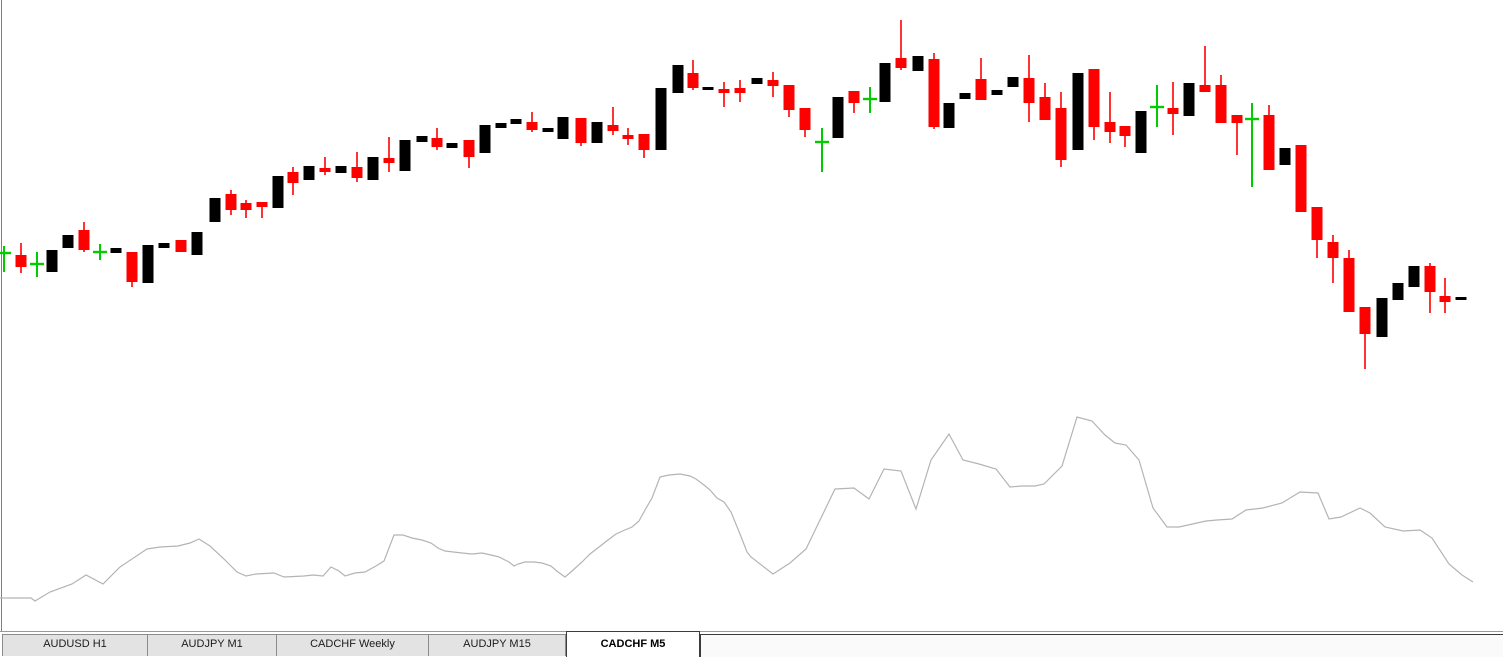  What do you see at coordinates (353, 645) in the screenshot?
I see `tab-cadchf-weekly: CADCHF Weekly` at bounding box center [353, 645].